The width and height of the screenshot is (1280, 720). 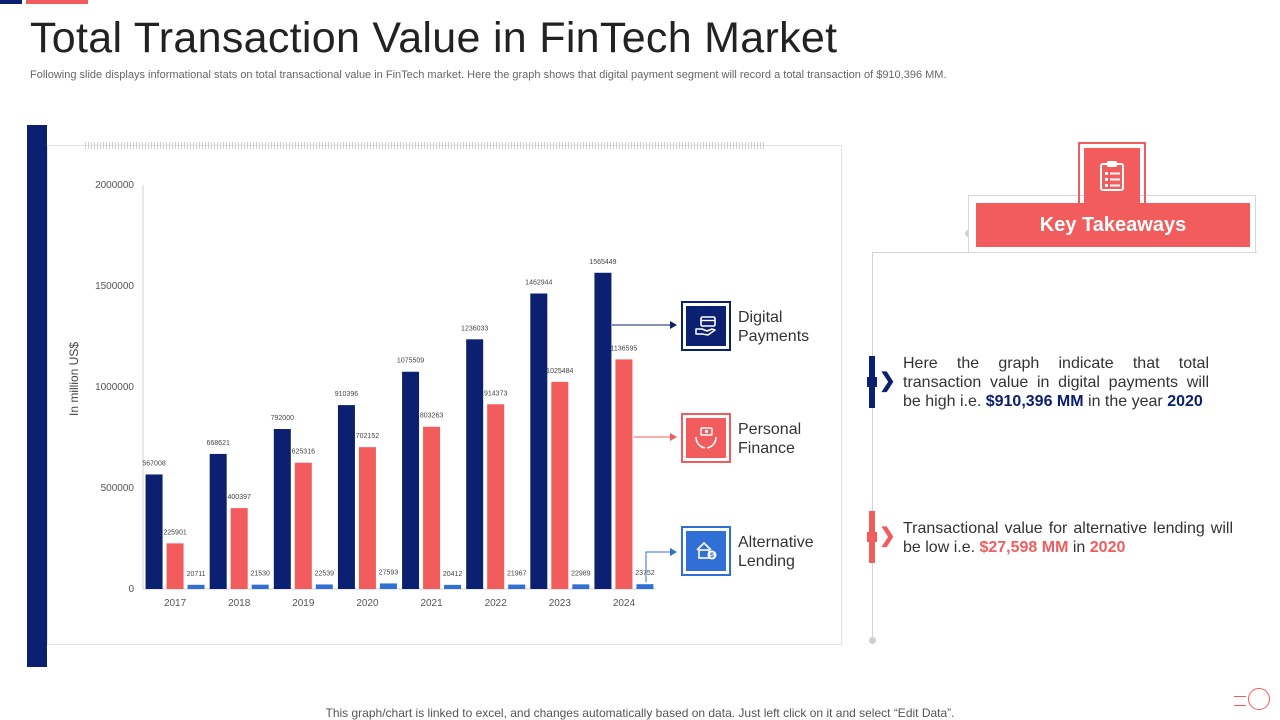 I want to click on chart-accent-bar, so click(x=37, y=396).